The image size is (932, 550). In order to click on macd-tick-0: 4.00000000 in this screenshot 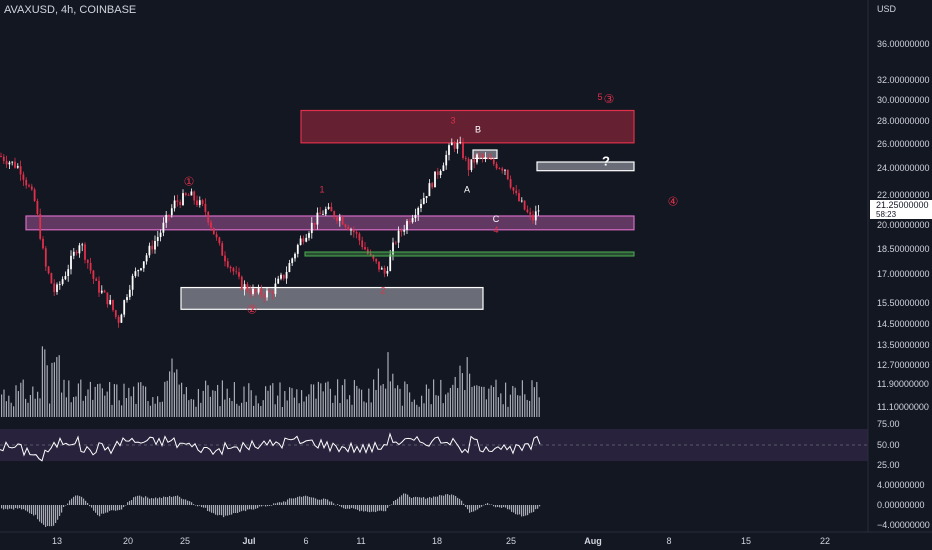, I will do `click(901, 485)`.